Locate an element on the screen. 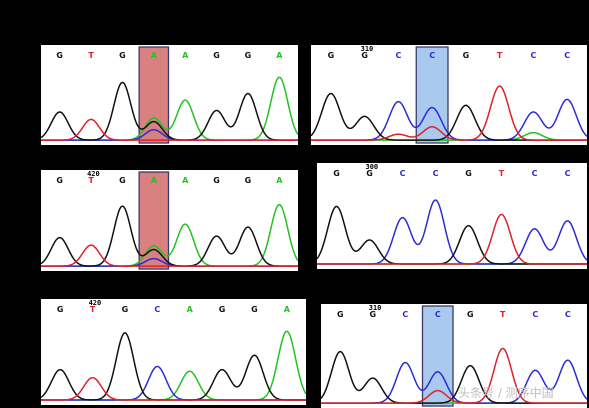 This screenshot has width=589, height=408. trace-A is located at coordinates (173, 365).